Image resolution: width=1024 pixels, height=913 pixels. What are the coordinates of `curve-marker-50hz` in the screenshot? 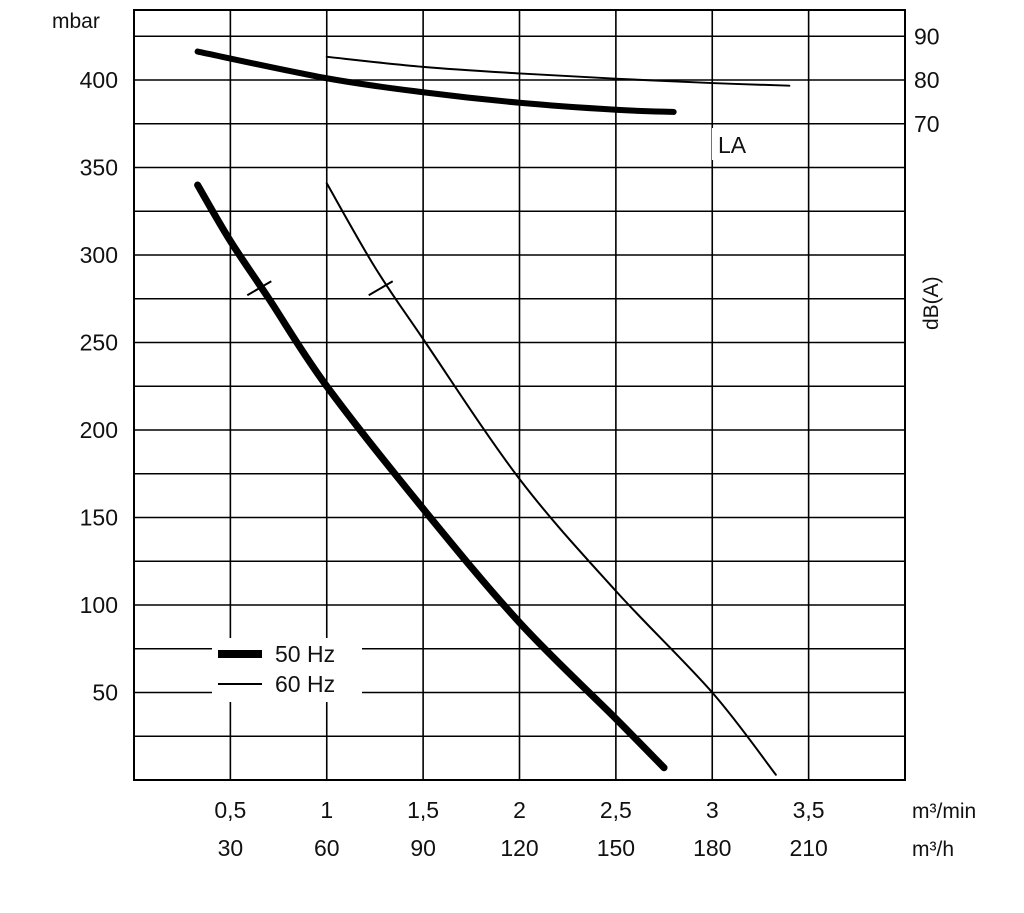 It's located at (259, 288).